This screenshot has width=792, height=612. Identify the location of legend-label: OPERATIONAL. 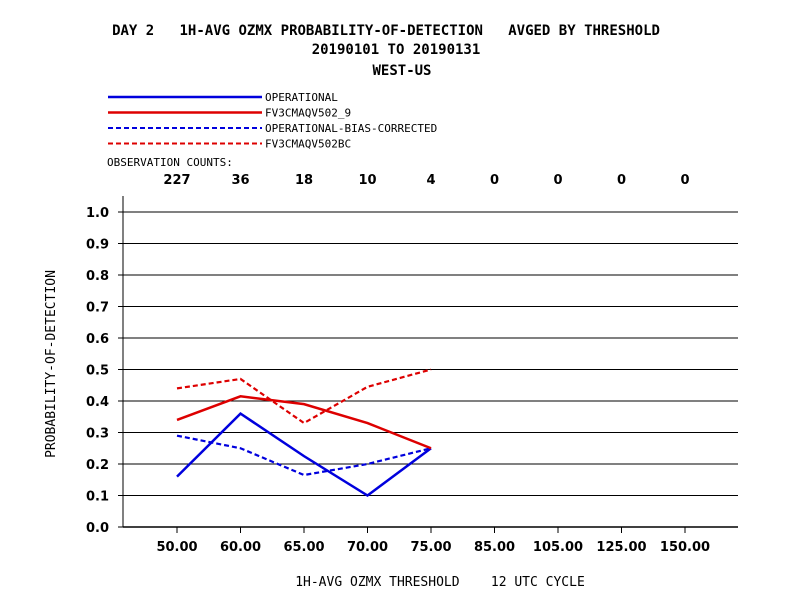
(301, 97).